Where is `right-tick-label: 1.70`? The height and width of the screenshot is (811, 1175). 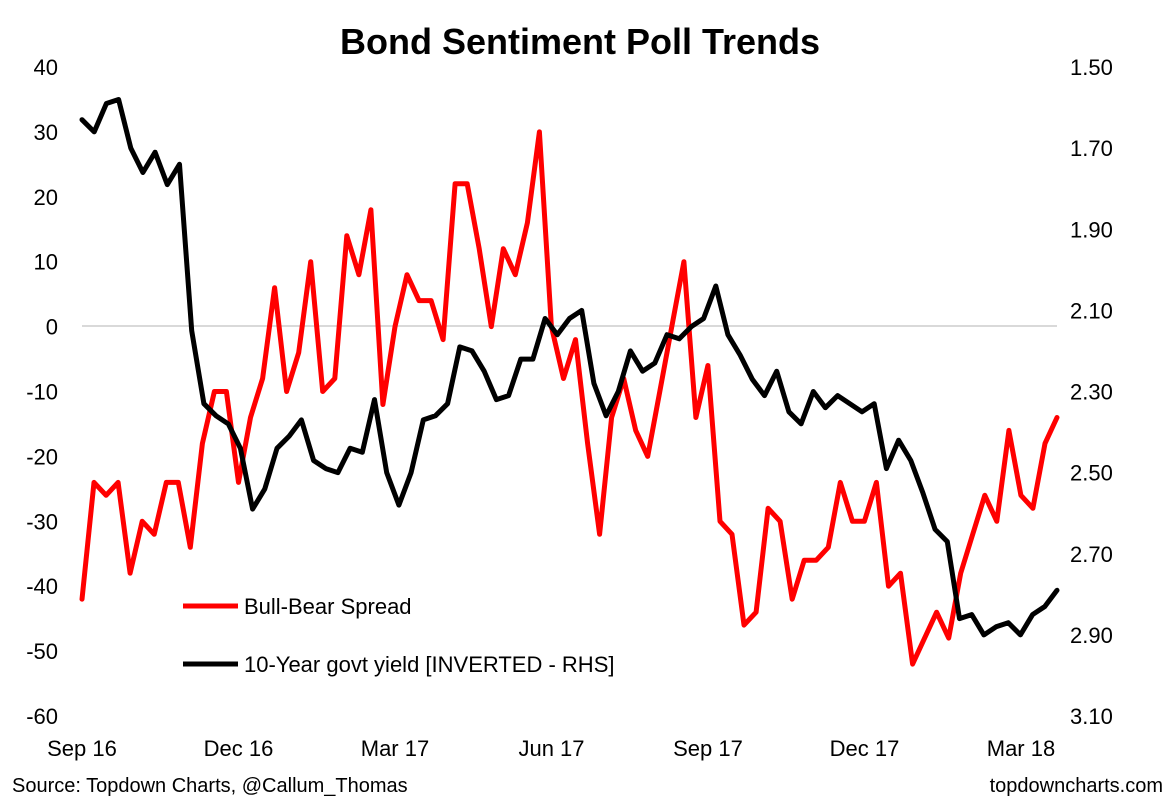
right-tick-label: 1.70 is located at coordinates (1091, 148).